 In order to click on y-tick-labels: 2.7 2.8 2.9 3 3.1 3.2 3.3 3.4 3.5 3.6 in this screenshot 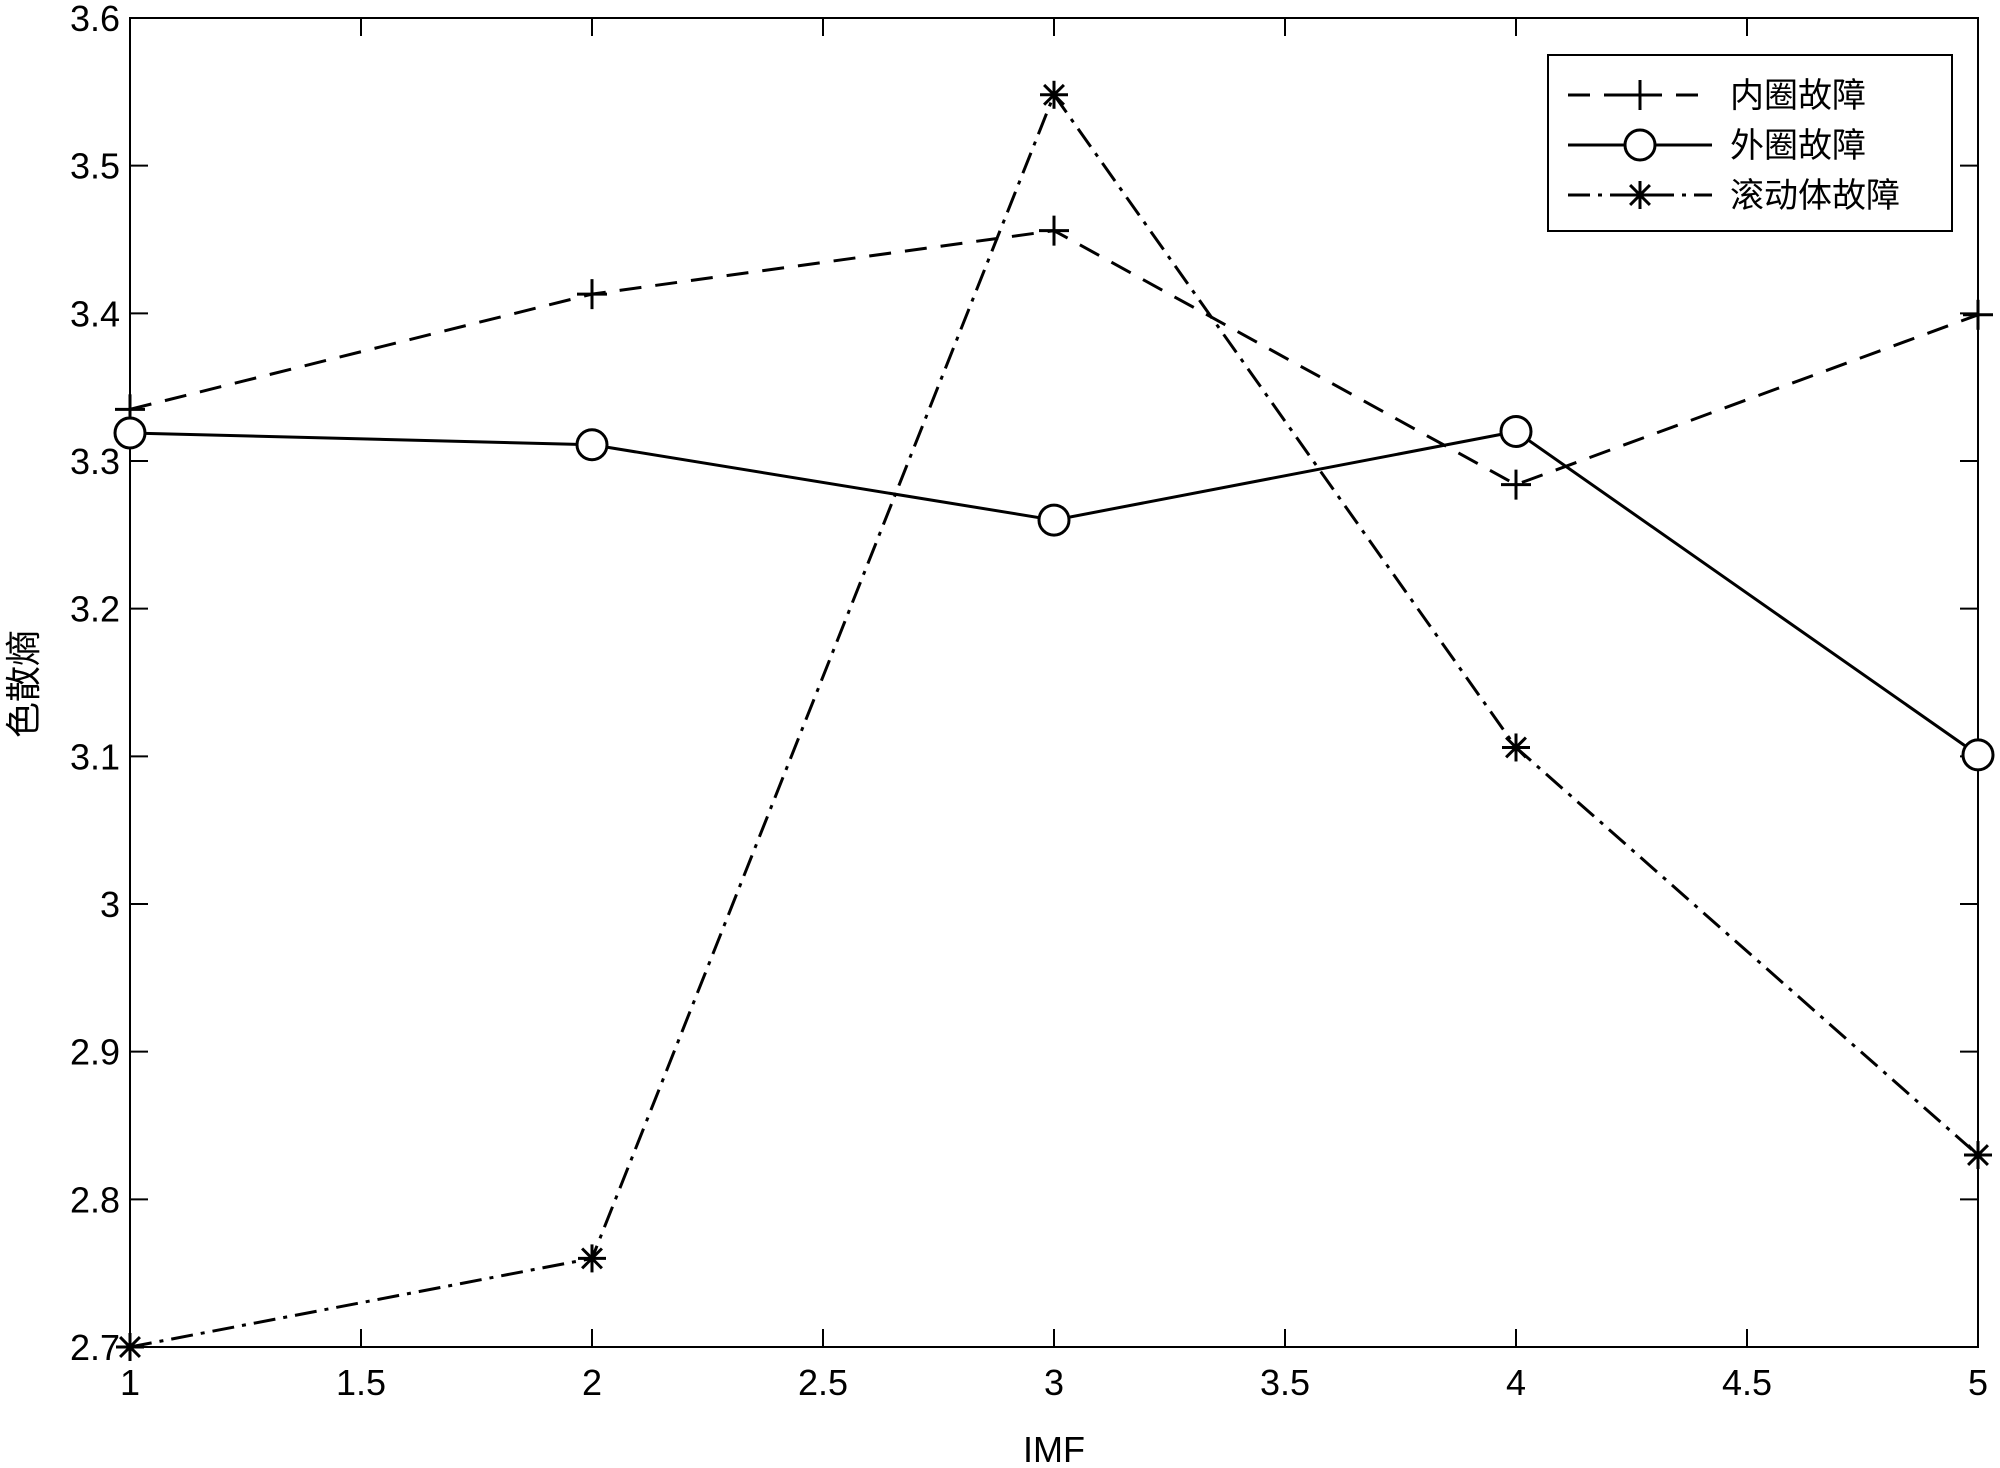, I will do `click(95, 684)`.